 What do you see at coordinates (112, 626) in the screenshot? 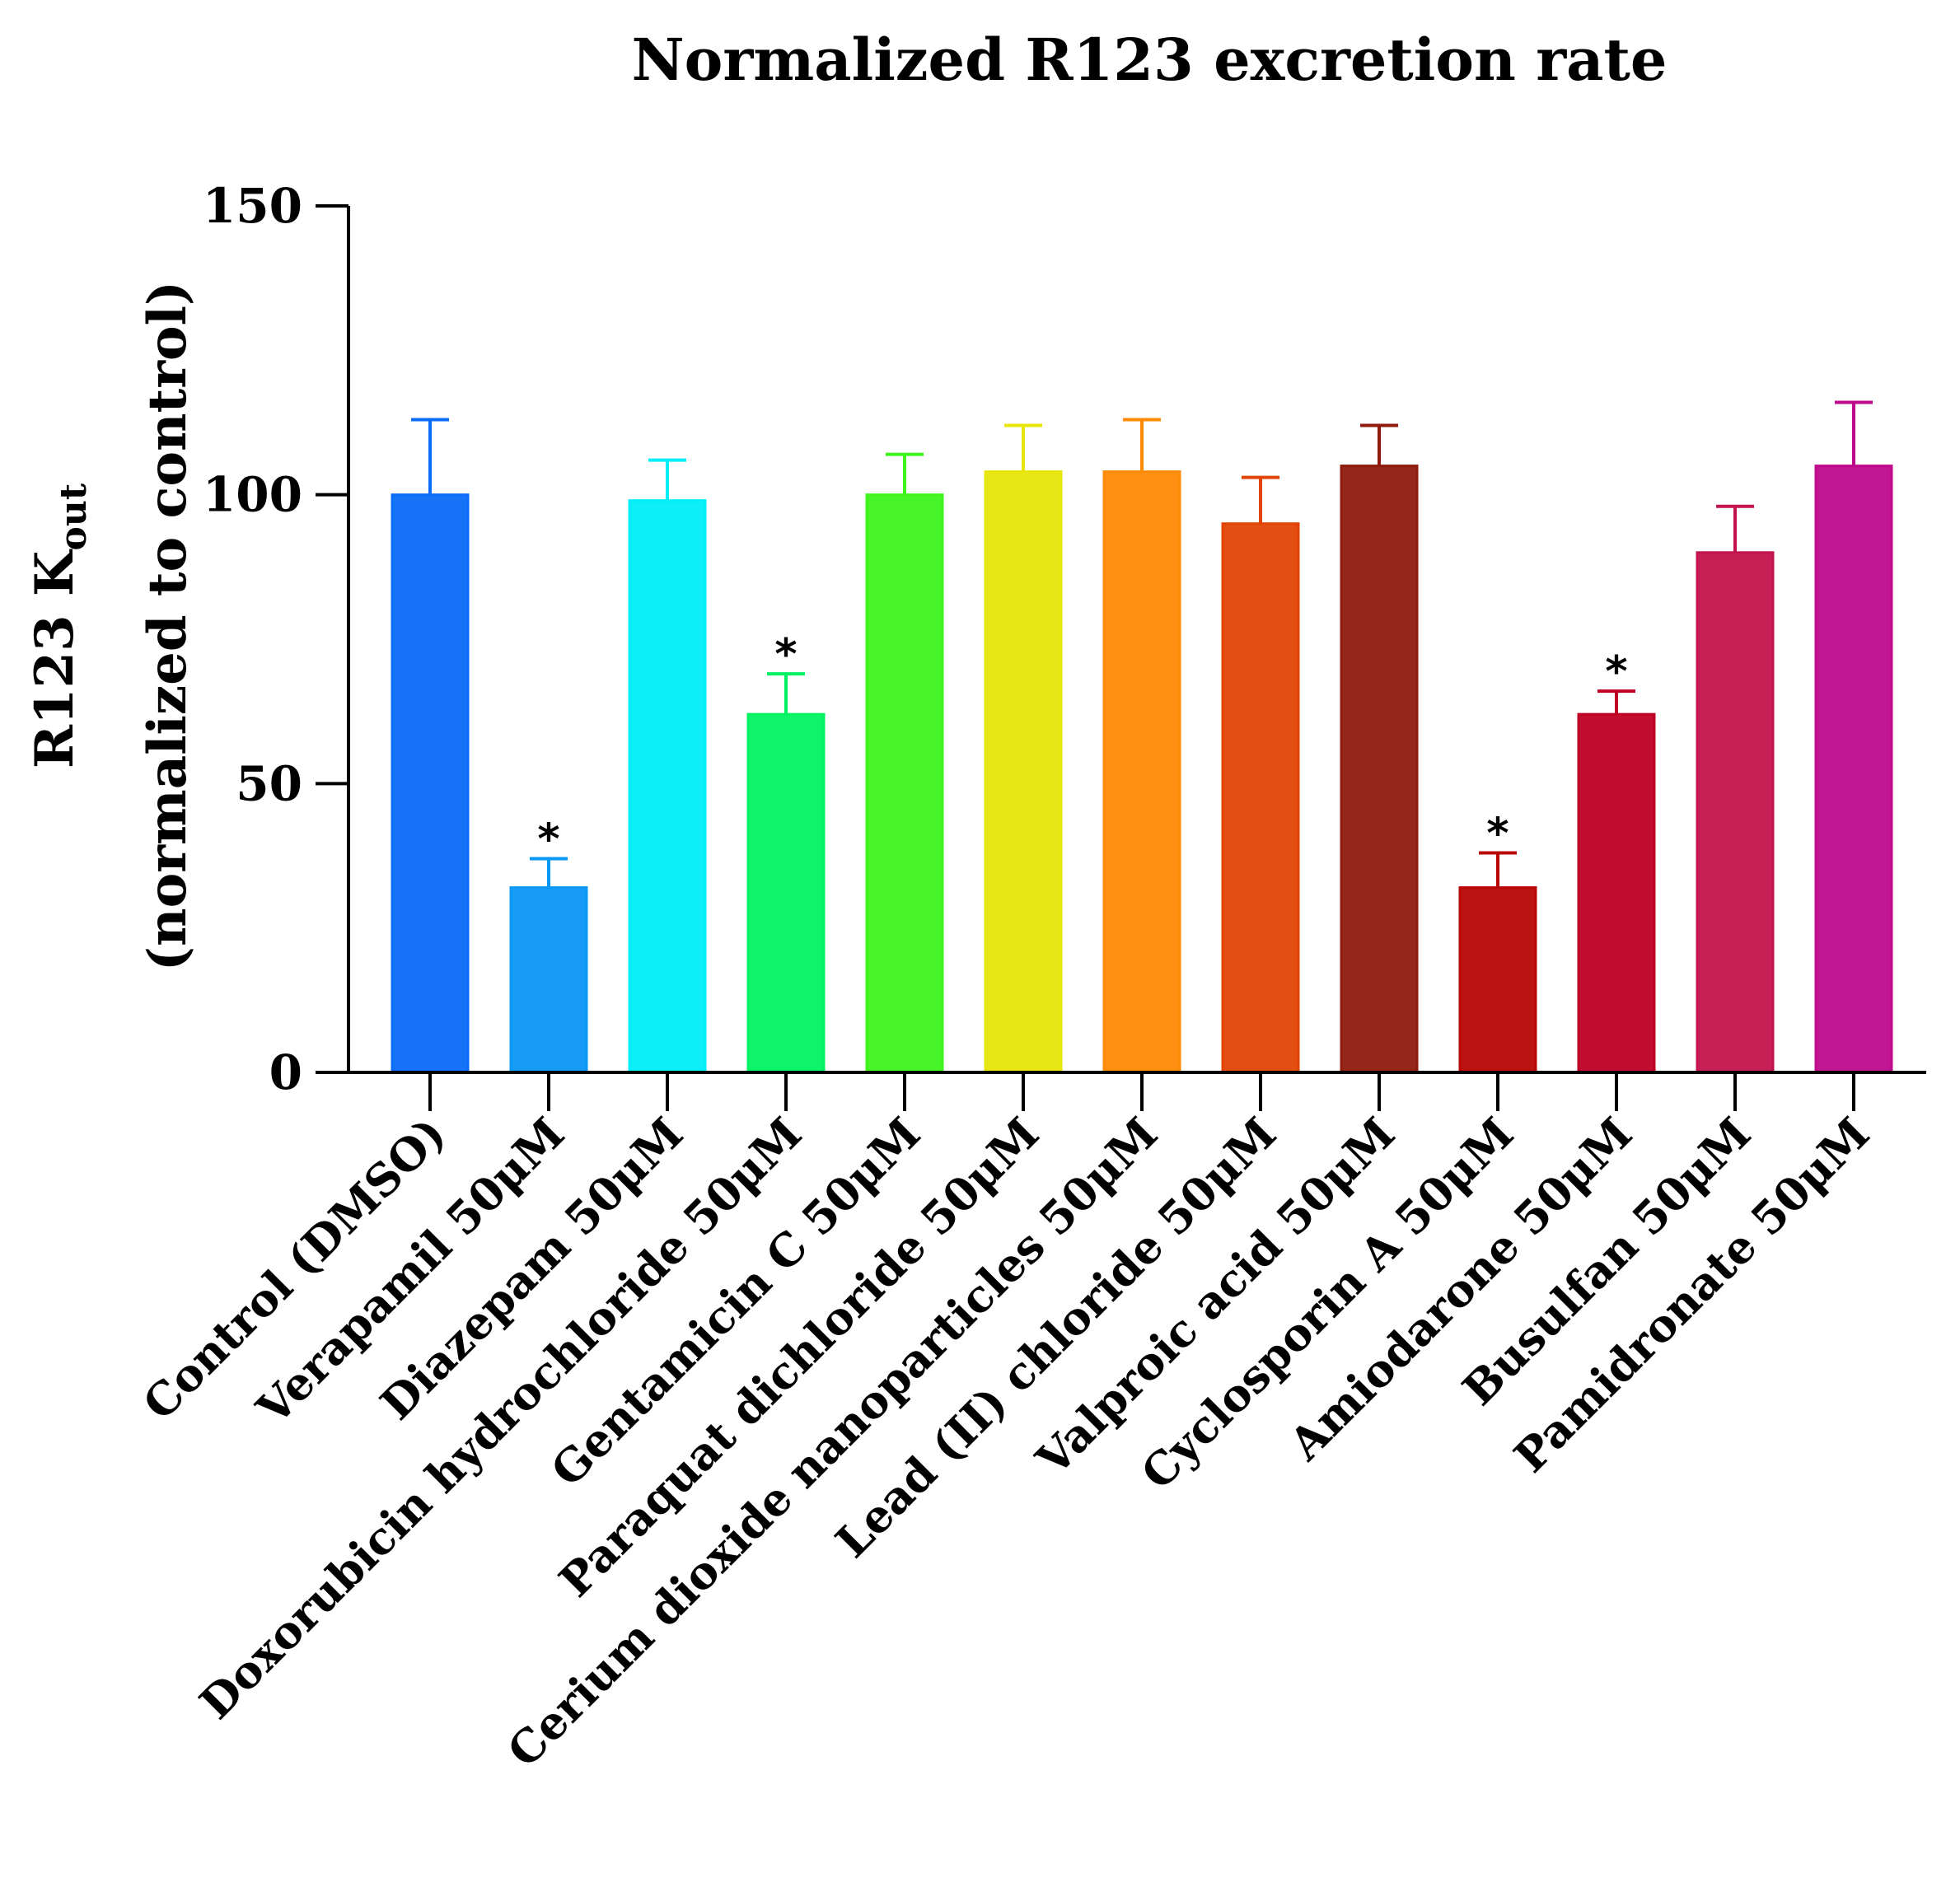
I see `y-axis-label: R123 Kout (normalized to control)` at bounding box center [112, 626].